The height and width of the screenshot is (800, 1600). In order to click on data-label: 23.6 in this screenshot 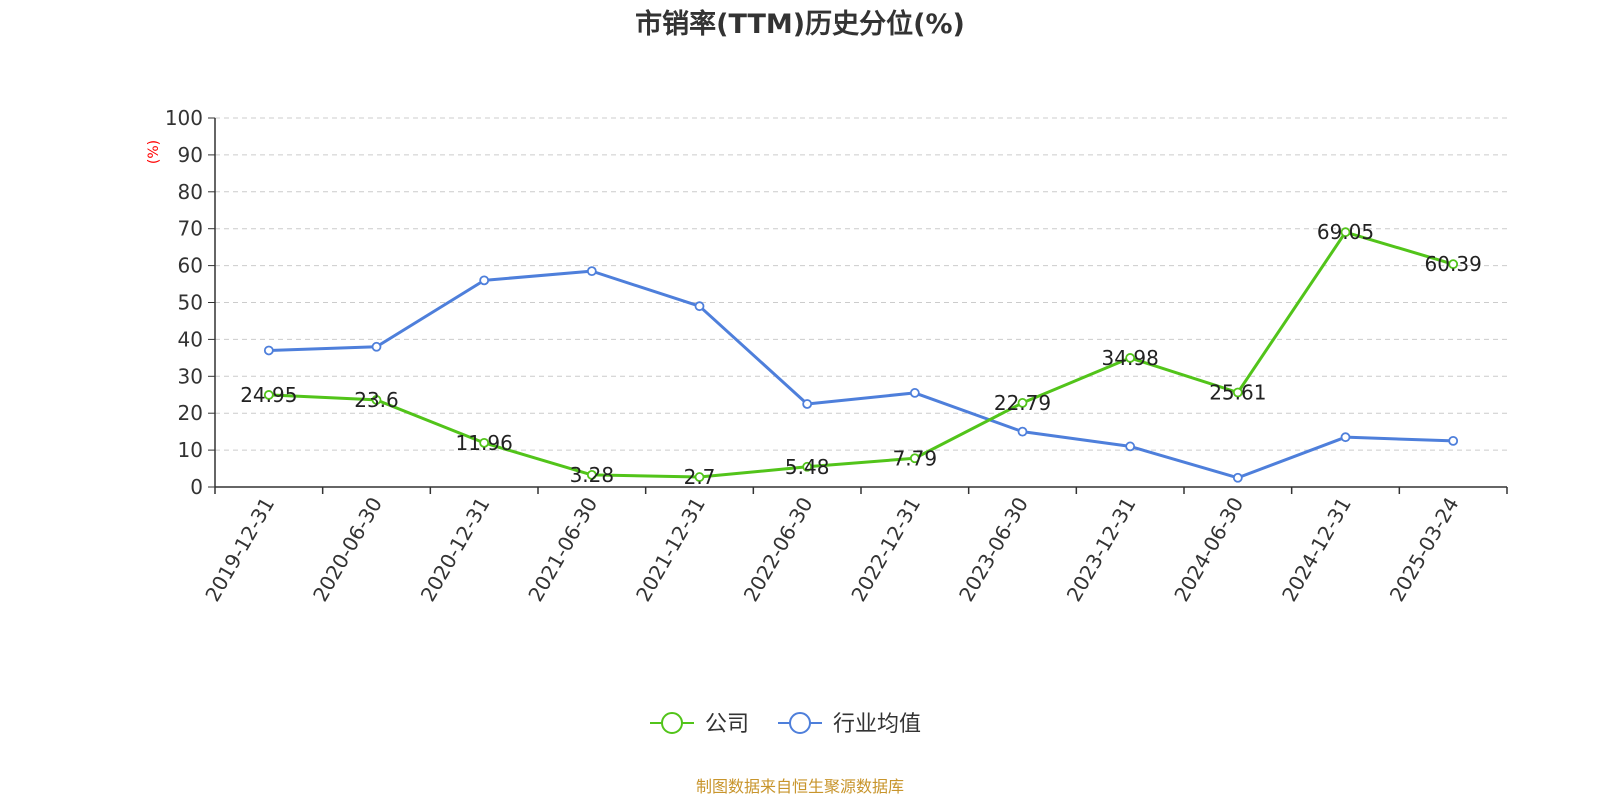, I will do `click(376, 400)`.